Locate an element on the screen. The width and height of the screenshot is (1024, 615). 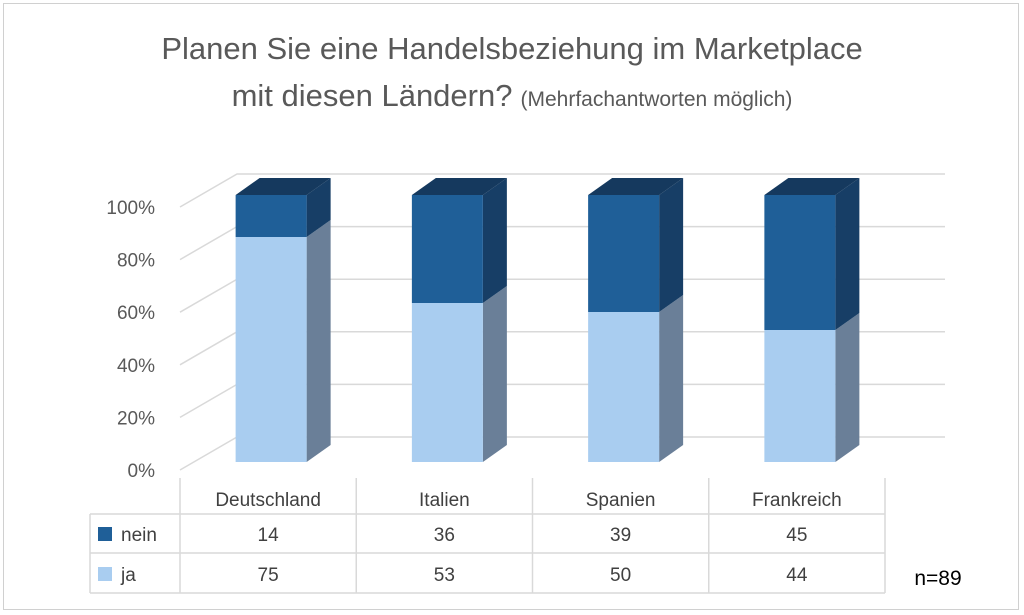
data-label-ja: 53 is located at coordinates (444, 575).